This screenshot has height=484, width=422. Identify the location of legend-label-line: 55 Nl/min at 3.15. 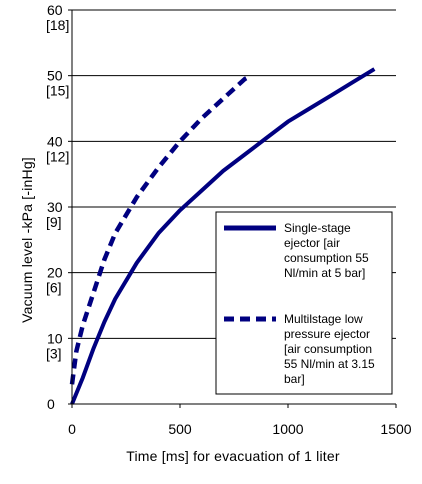
(329, 364).